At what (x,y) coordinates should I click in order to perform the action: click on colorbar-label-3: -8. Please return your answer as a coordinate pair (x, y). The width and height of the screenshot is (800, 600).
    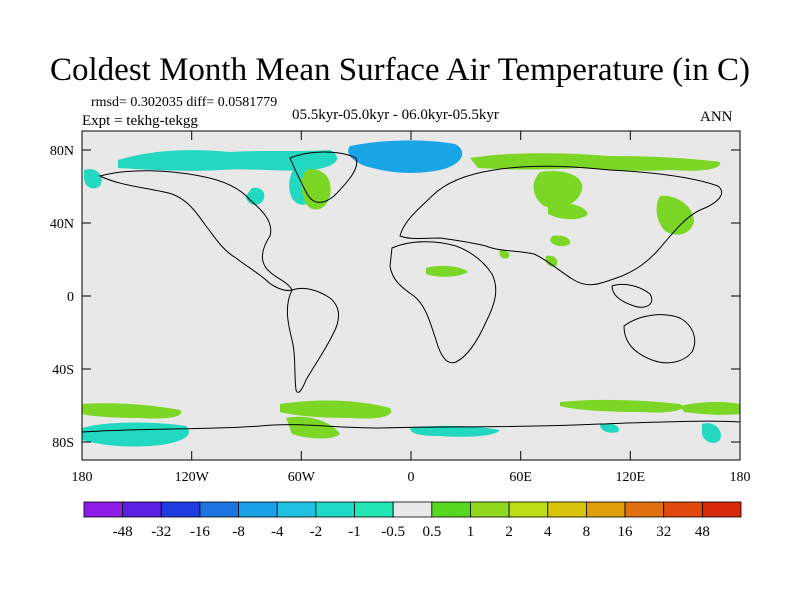
    Looking at the image, I should click on (238, 532).